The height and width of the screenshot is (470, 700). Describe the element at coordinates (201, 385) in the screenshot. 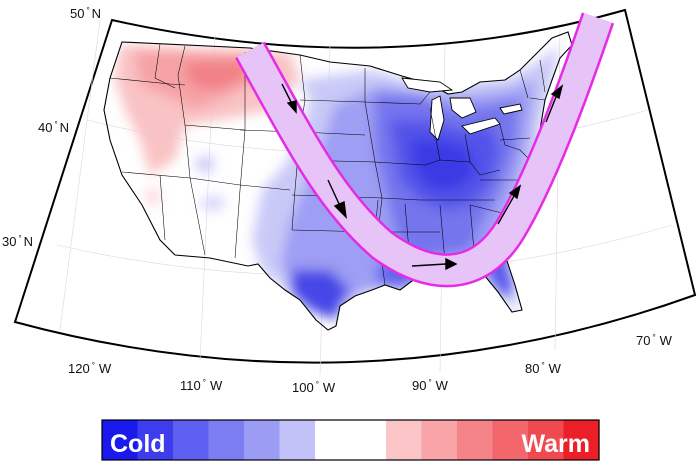

I see `lon-label-110: 110 ° W` at that location.